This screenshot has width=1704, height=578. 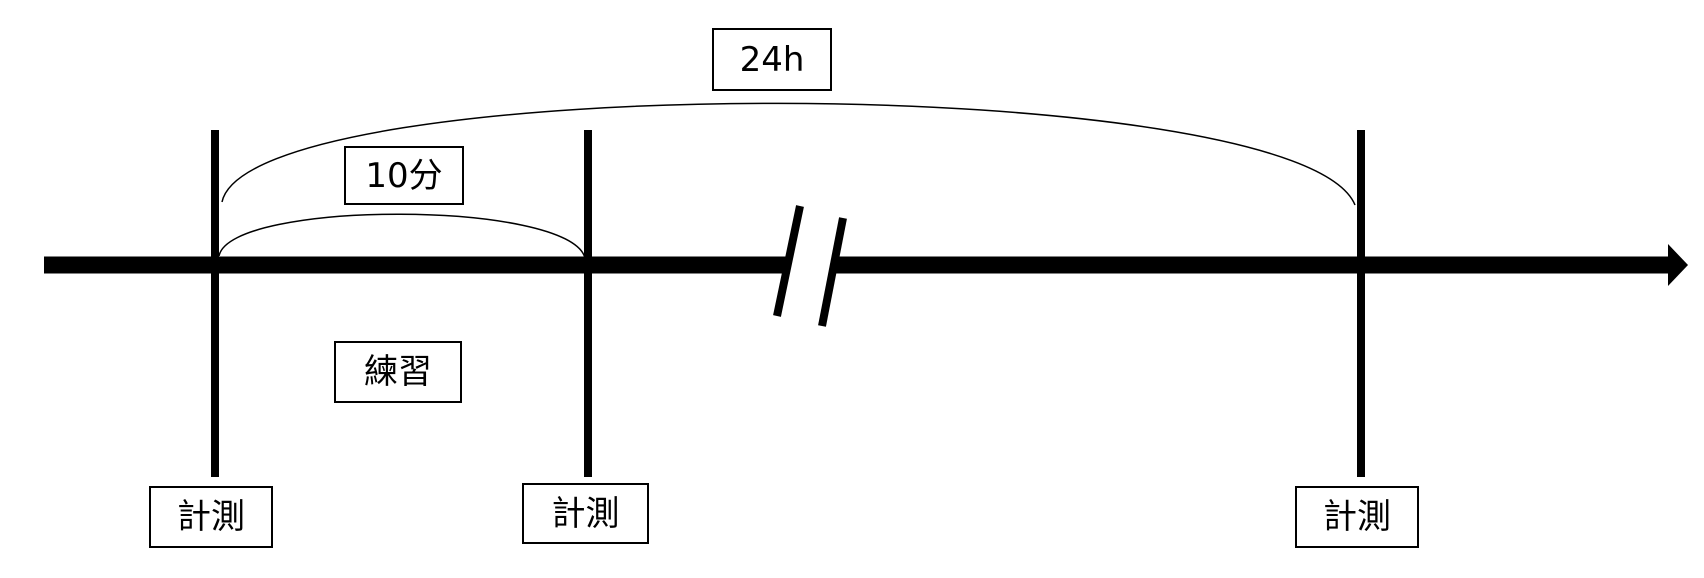 I want to click on interval-label-24h-text: 24h, so click(x=772, y=59).